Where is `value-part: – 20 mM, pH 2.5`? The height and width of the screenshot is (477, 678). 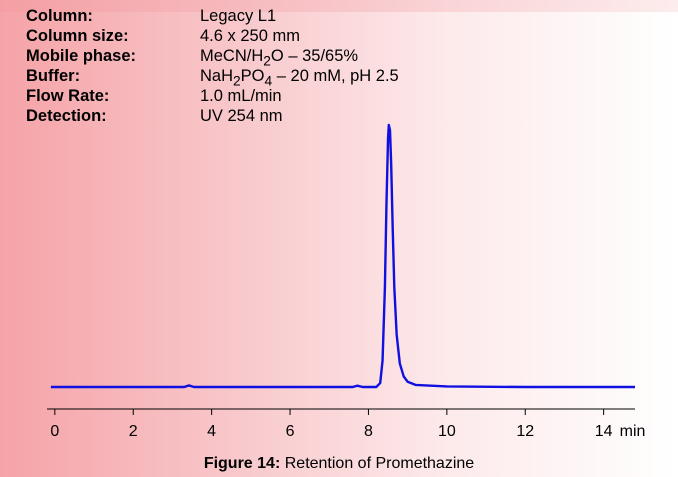
value-part: – 20 mM, pH 2.5 is located at coordinates (335, 76).